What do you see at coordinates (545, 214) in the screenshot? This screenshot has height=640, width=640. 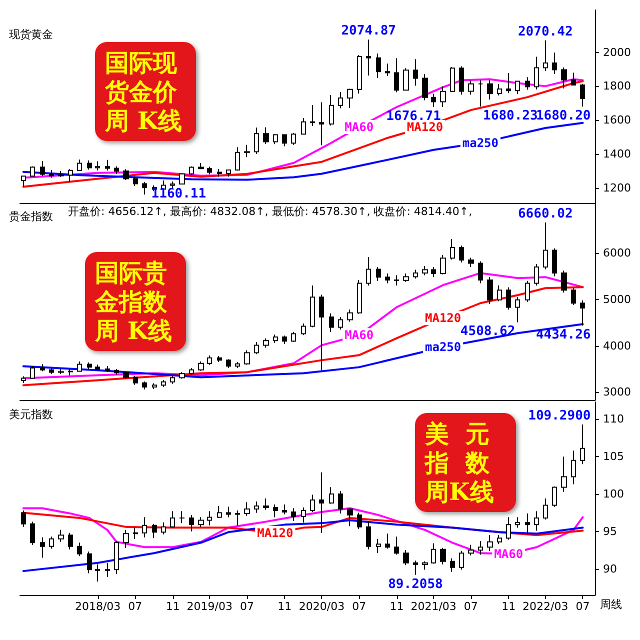 I see `annotation: 6660.02` at bounding box center [545, 214].